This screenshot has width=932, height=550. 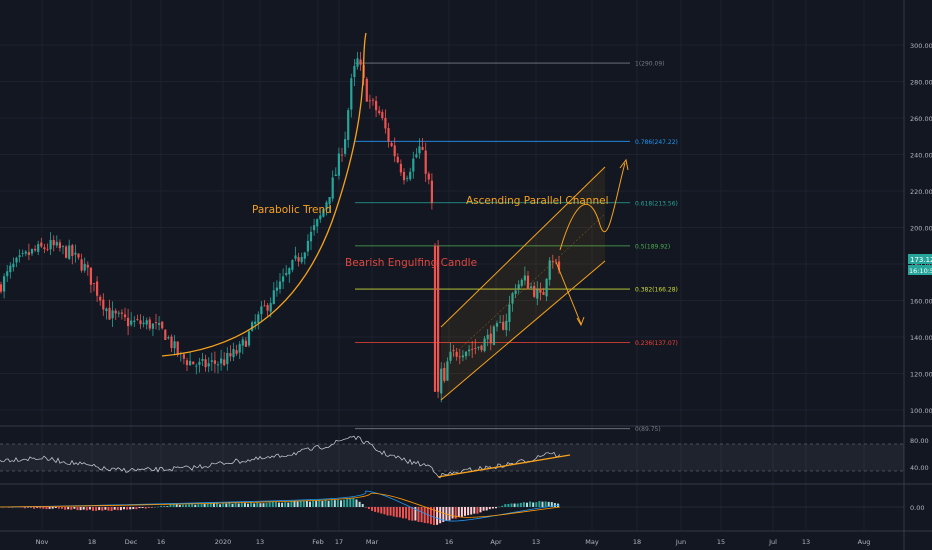 I want to click on y-tick-label: 140.00, so click(x=921, y=338).